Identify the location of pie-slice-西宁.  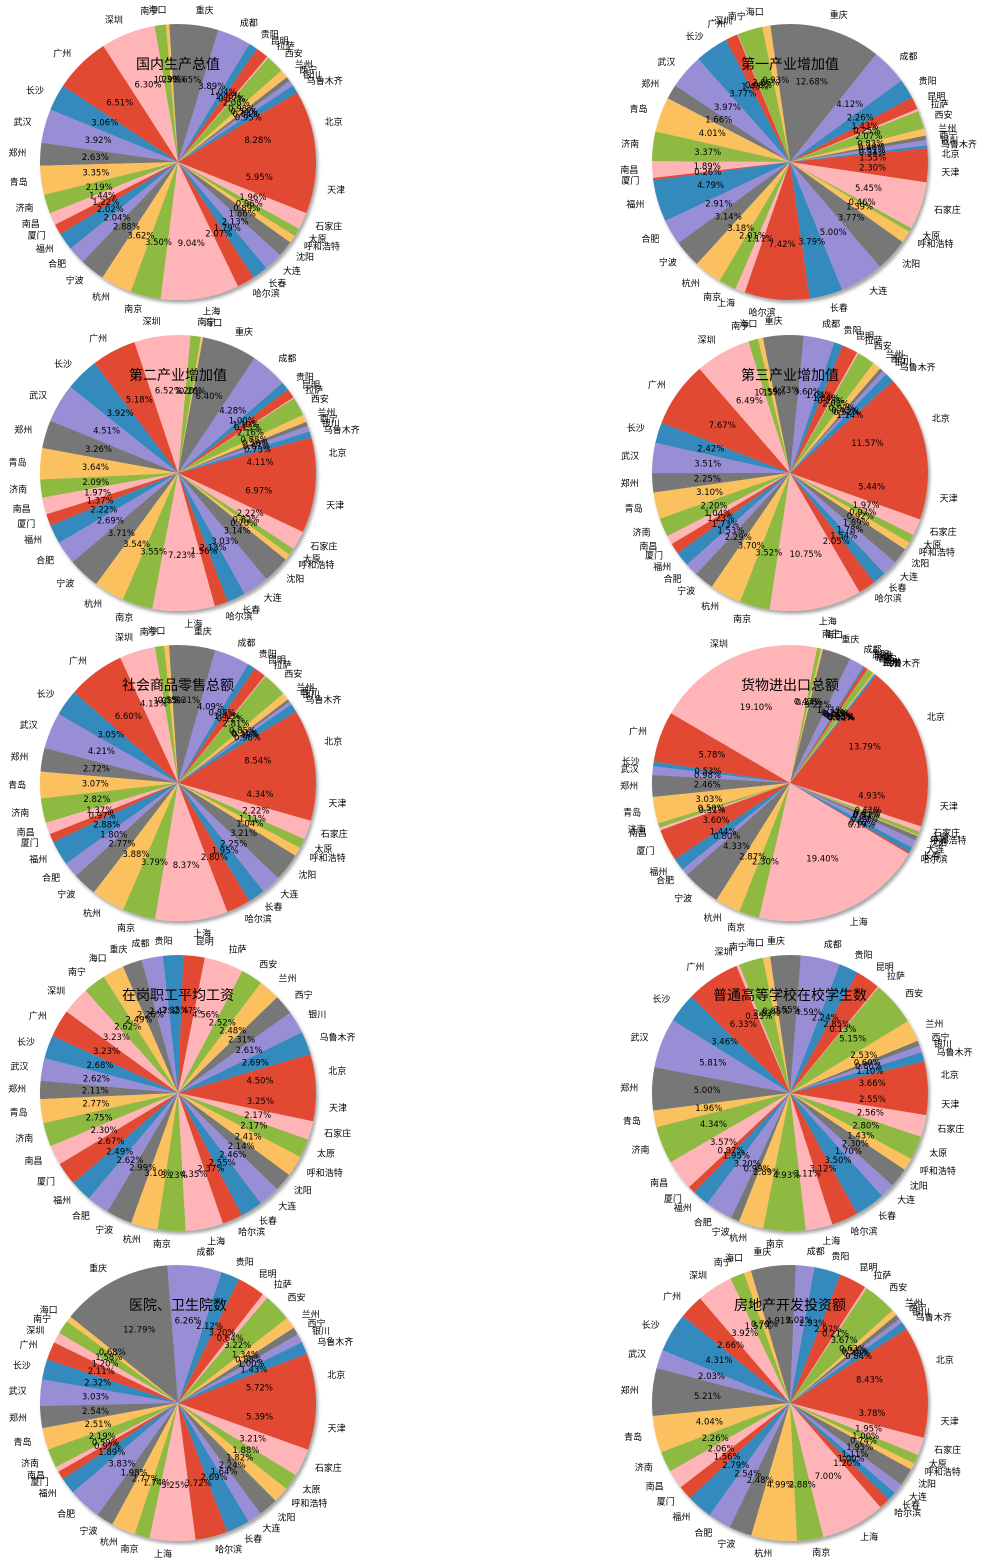
(836, 420).